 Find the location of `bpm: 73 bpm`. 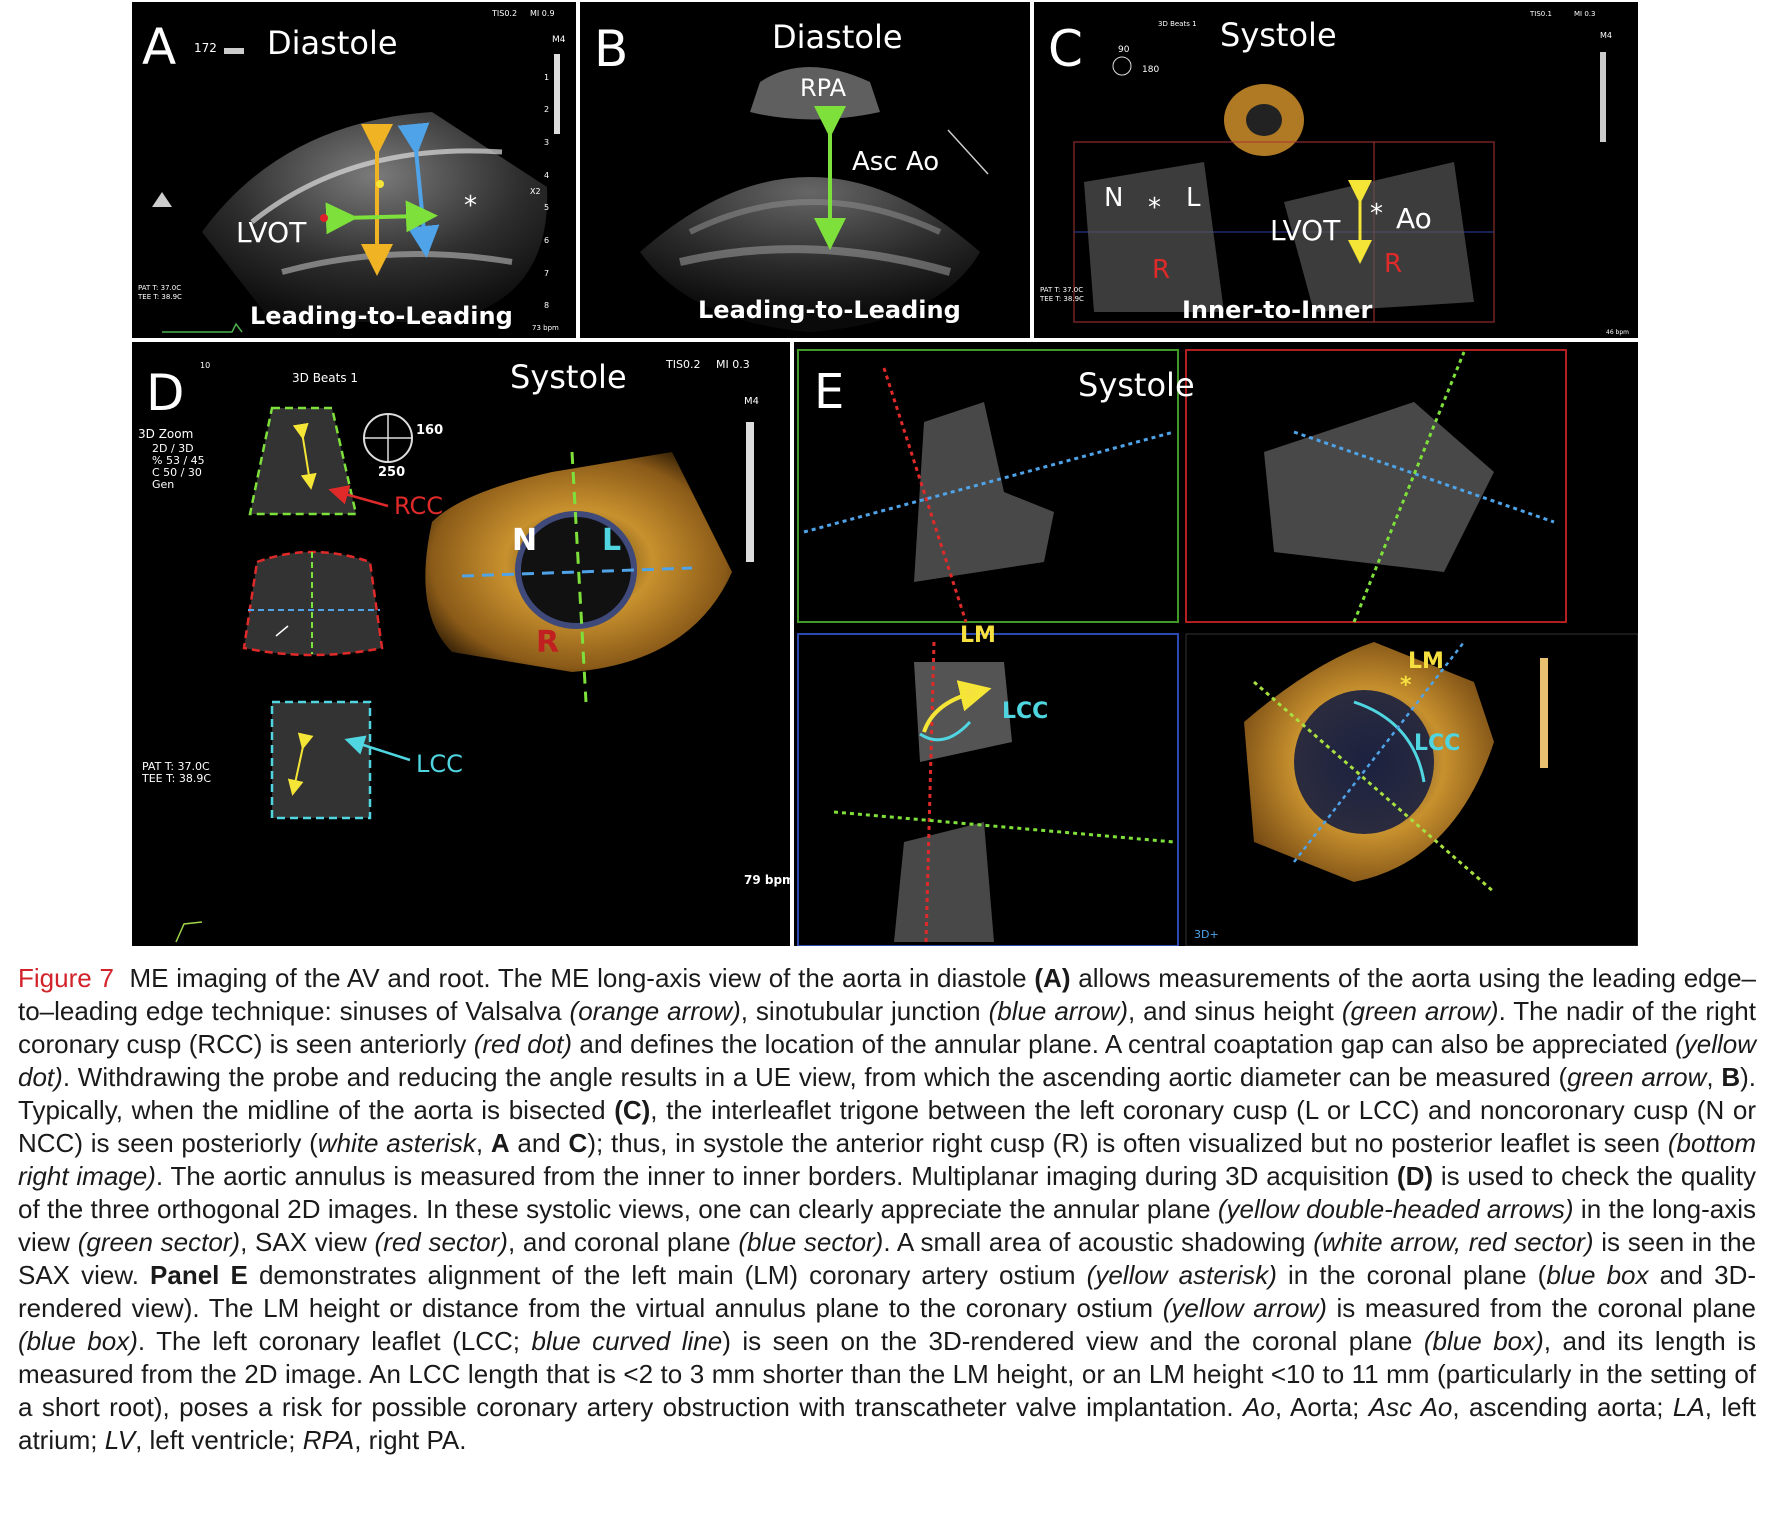

bpm: 73 bpm is located at coordinates (545, 328).